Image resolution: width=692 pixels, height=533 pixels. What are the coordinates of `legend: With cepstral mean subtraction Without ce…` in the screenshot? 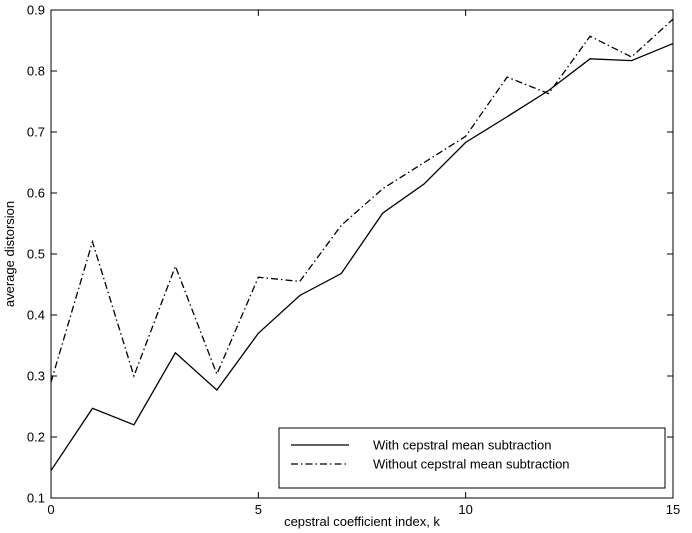 It's located at (472, 458).